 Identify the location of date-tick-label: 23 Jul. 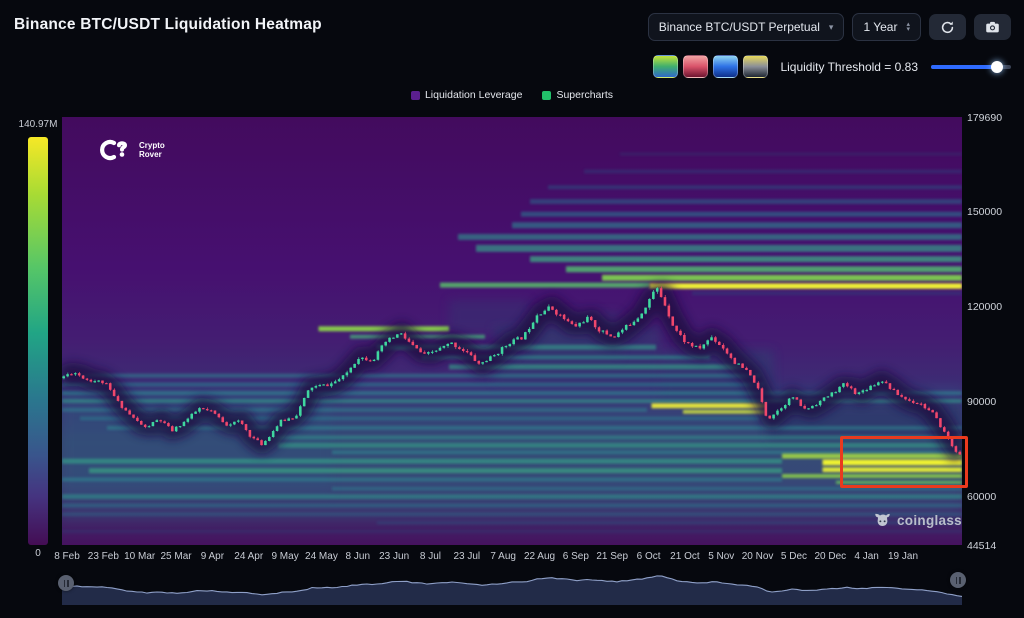
(467, 556).